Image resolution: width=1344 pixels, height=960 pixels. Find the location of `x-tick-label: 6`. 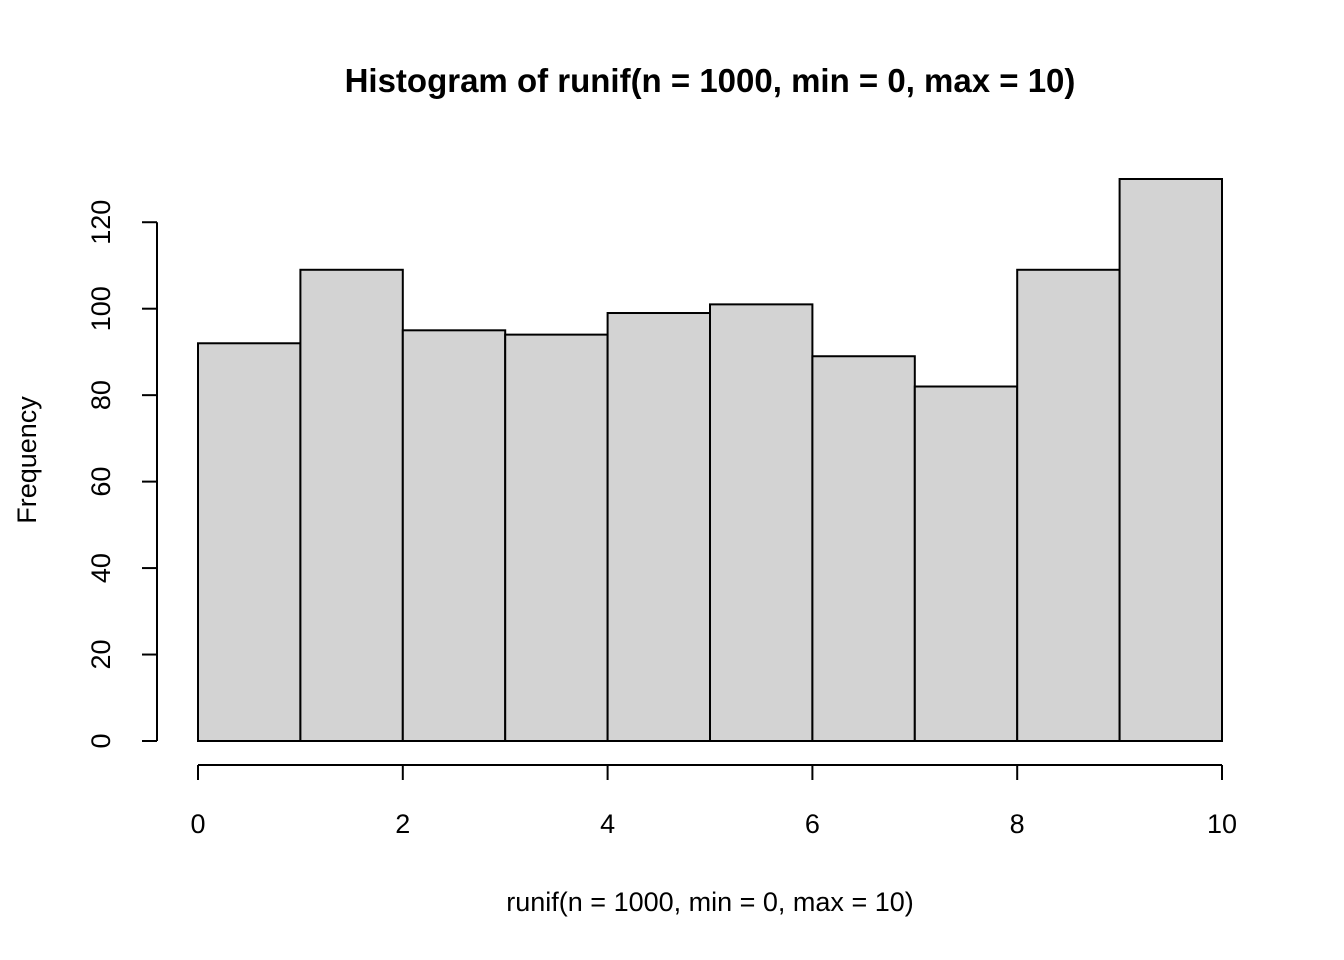

x-tick-label: 6 is located at coordinates (812, 824).